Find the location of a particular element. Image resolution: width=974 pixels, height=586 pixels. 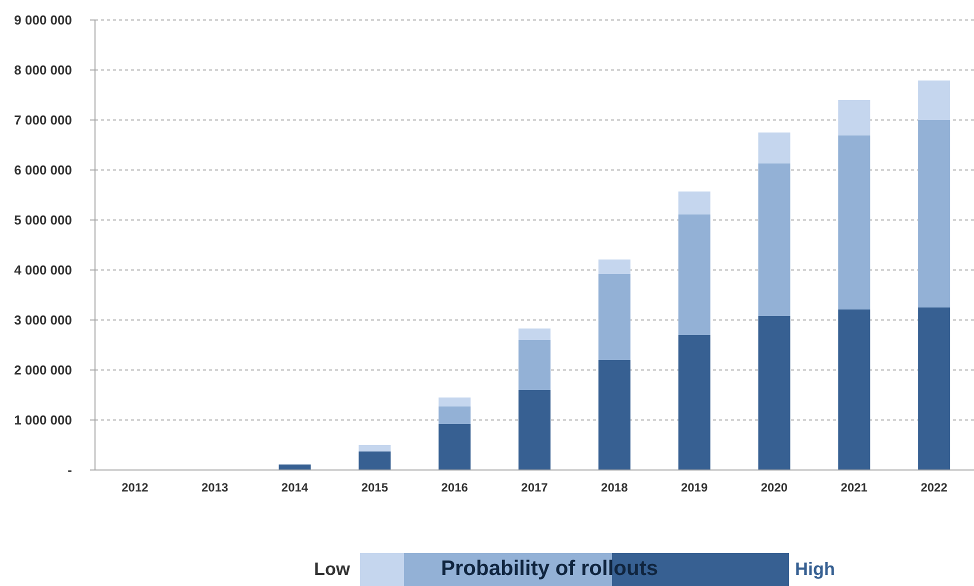

y-tick-label: 4 000 000 is located at coordinates (43, 270).